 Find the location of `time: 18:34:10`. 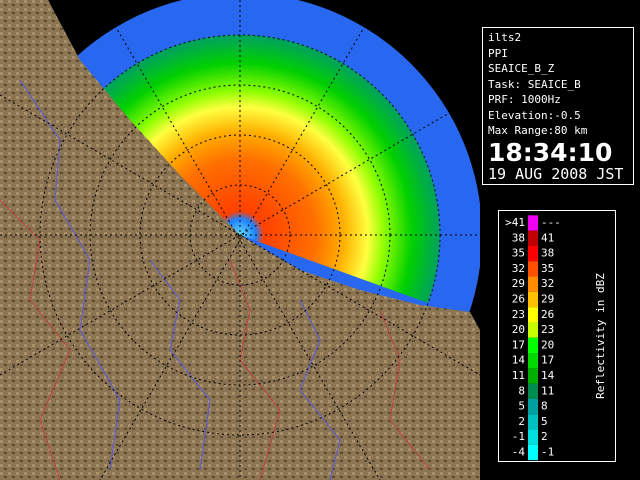

time: 18:34:10 is located at coordinates (550, 152).